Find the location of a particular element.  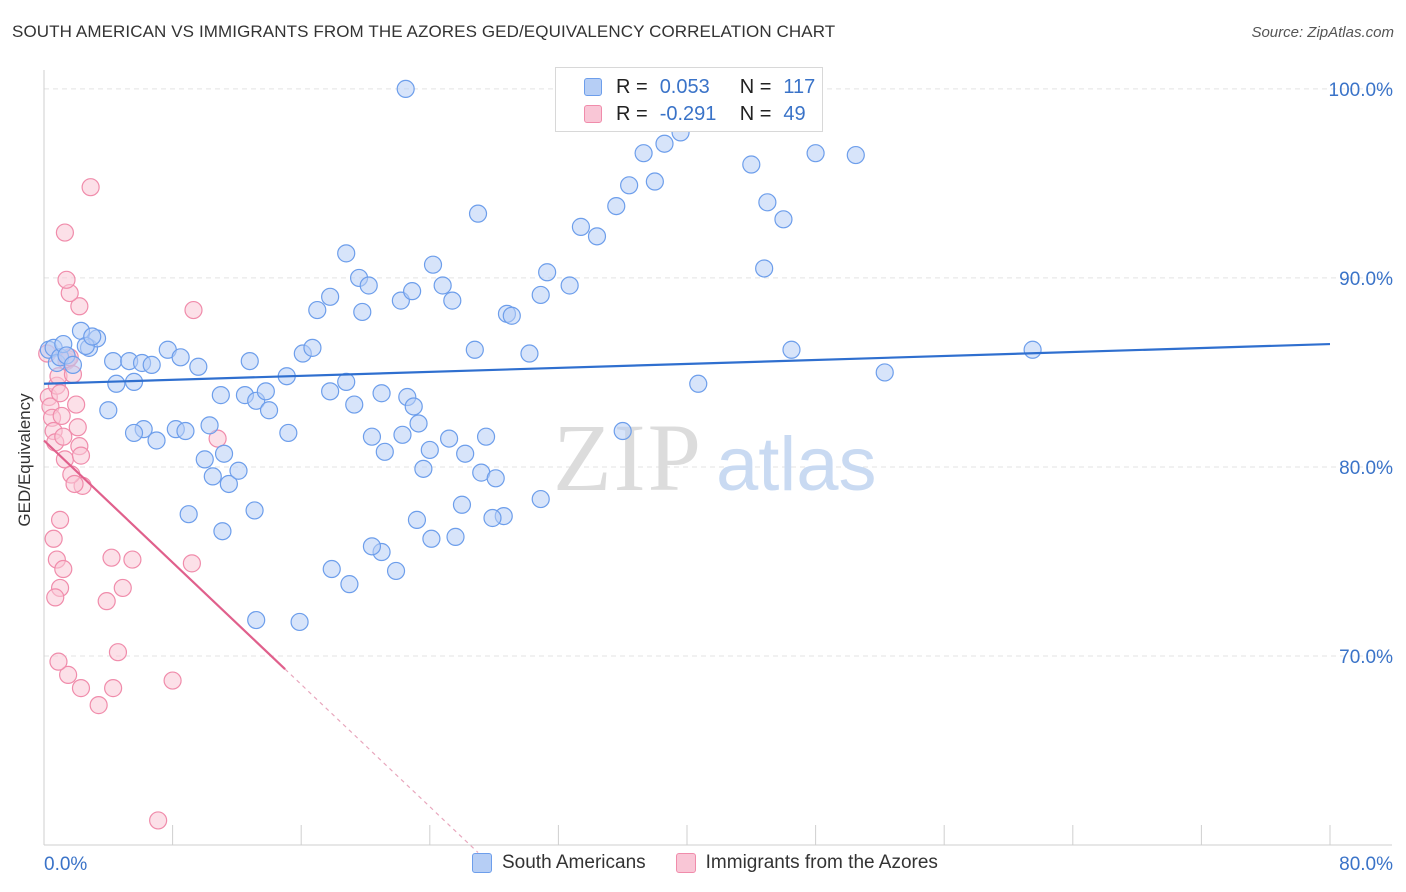

stats-legend-row-blue: R = 0.053 N = 117 is located at coordinates (702, 87).